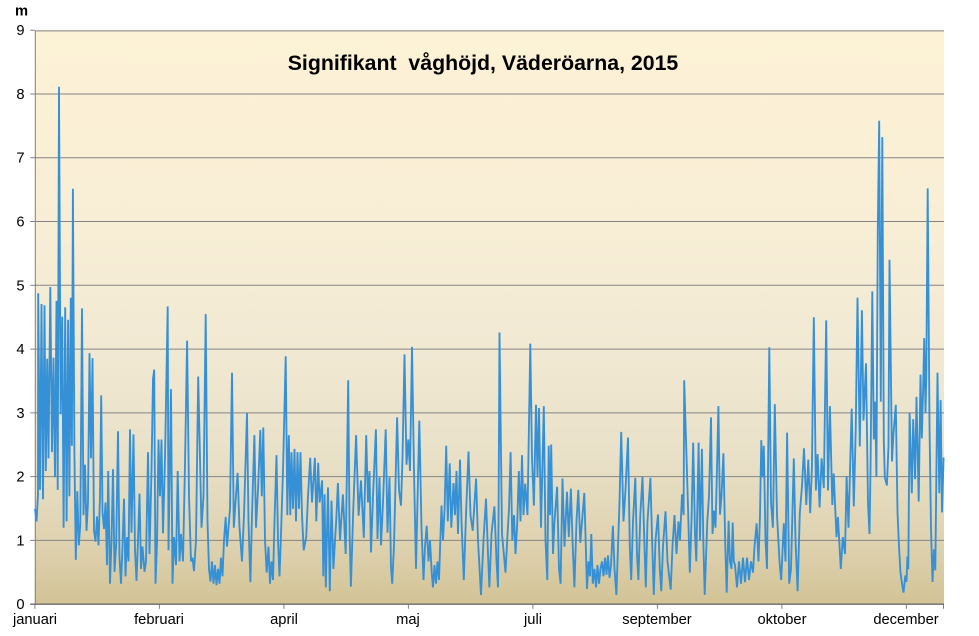 This screenshot has height=636, width=979. What do you see at coordinates (20, 95) in the screenshot?
I see `svg-text: 8` at bounding box center [20, 95].